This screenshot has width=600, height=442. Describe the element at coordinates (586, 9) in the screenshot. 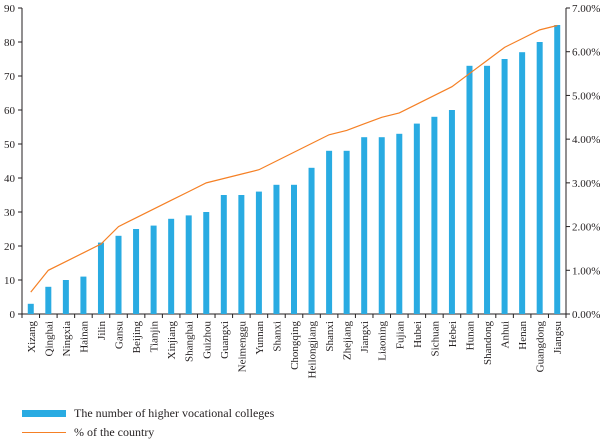

I see `right-tick-label: 7.00%` at that location.